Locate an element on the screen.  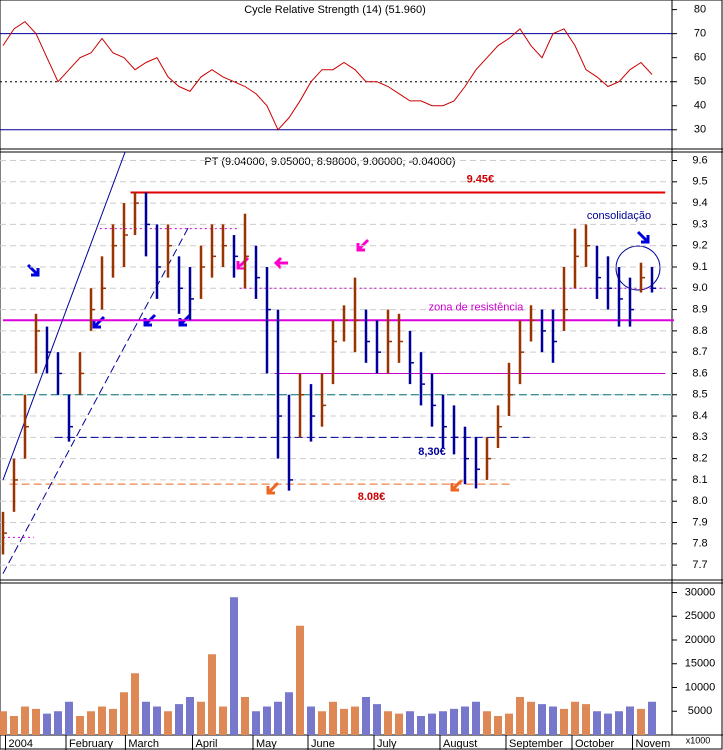
y-tick-label: 8.9 is located at coordinates (699, 309).